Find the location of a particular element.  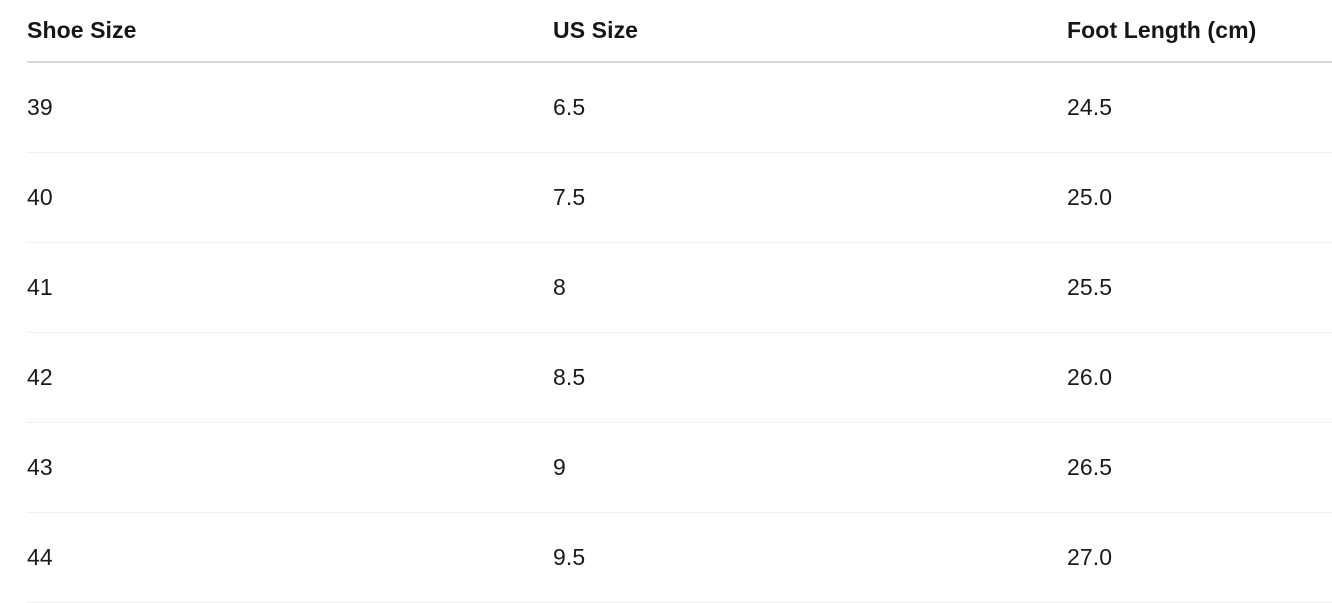

table-header-row: Shoe Size US Size Foot Length (cm) is located at coordinates (679, 31).